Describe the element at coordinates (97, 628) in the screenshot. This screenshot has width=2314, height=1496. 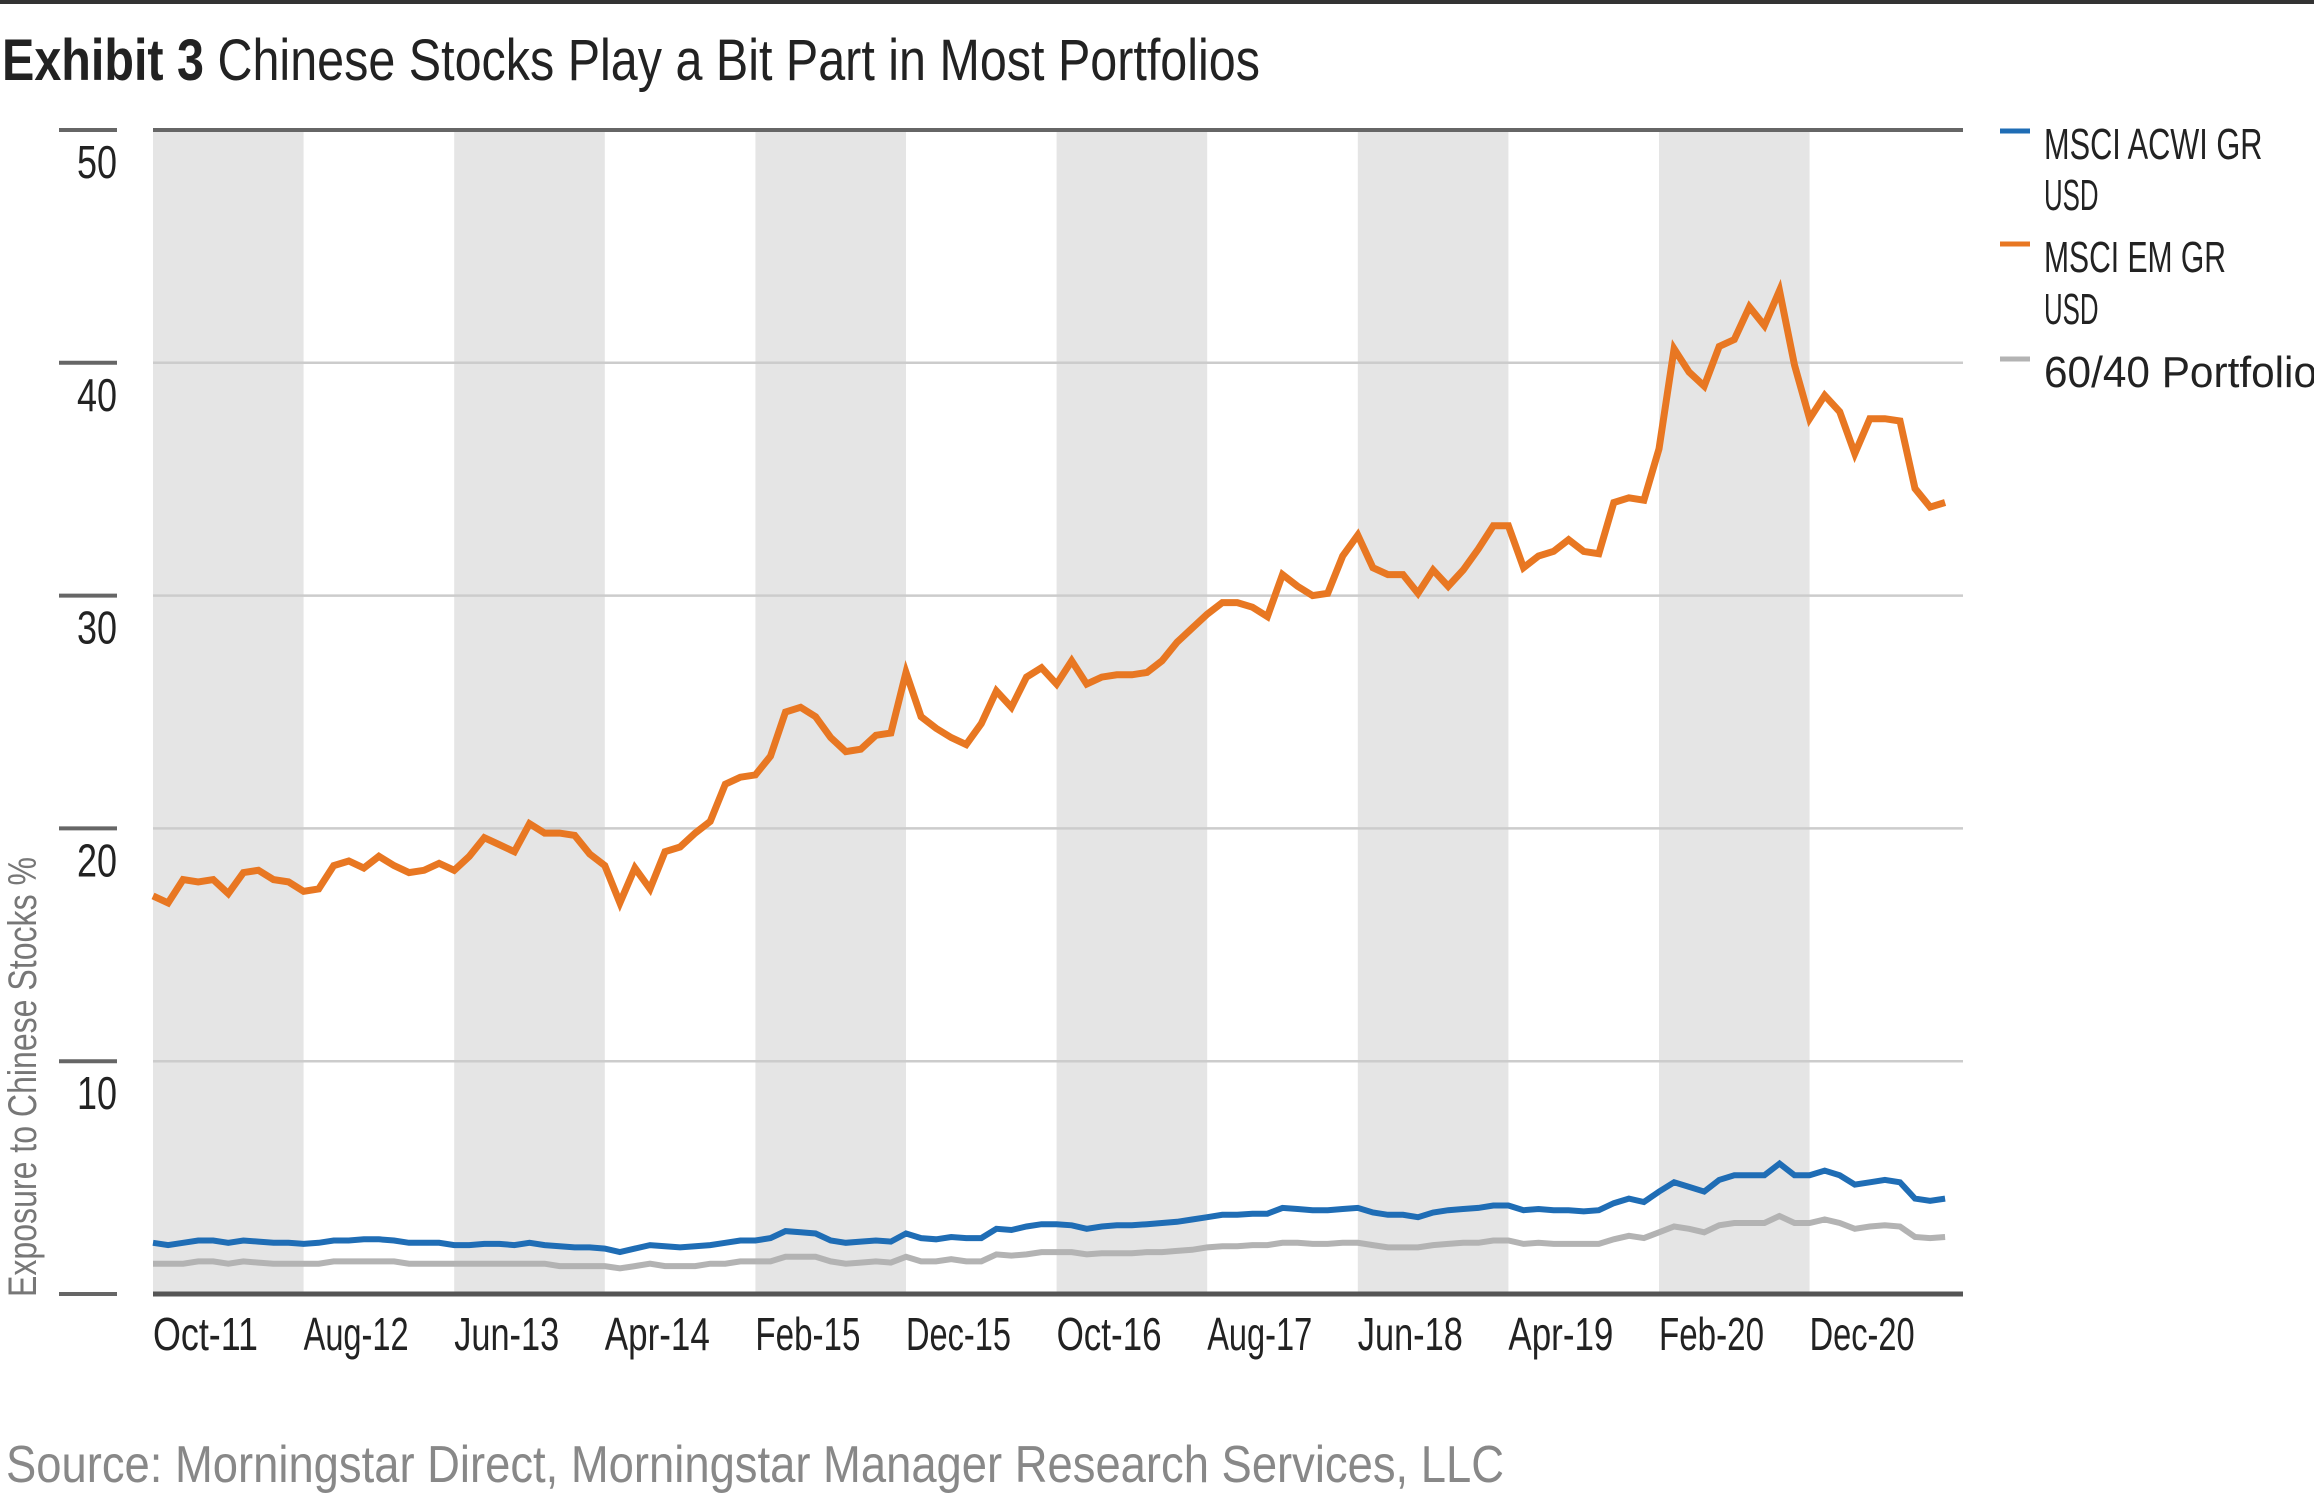
I see `y-tick-label: 30` at that location.